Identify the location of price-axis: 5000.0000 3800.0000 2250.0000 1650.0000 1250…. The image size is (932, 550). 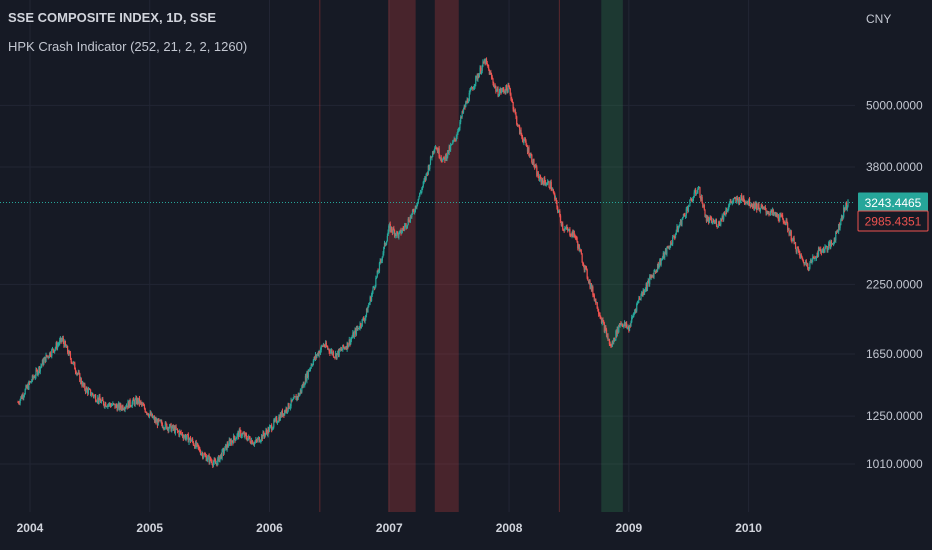
(894, 284).